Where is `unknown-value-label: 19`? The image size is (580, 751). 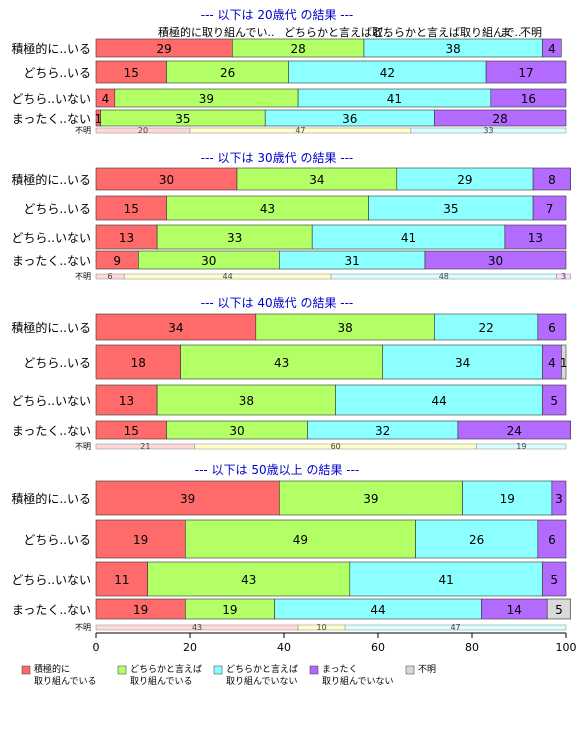 unknown-value-label: 19 is located at coordinates (521, 446).